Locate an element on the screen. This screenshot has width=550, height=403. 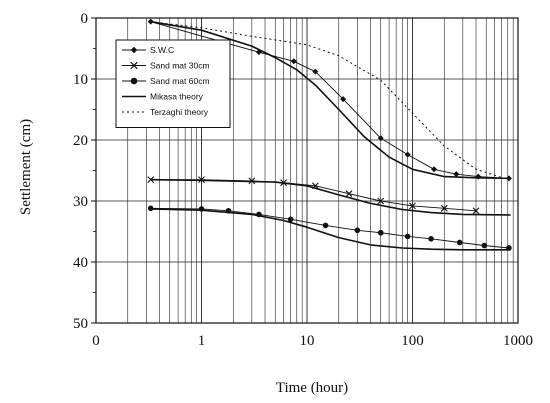
x-tick-label: 0 is located at coordinates (96, 341).